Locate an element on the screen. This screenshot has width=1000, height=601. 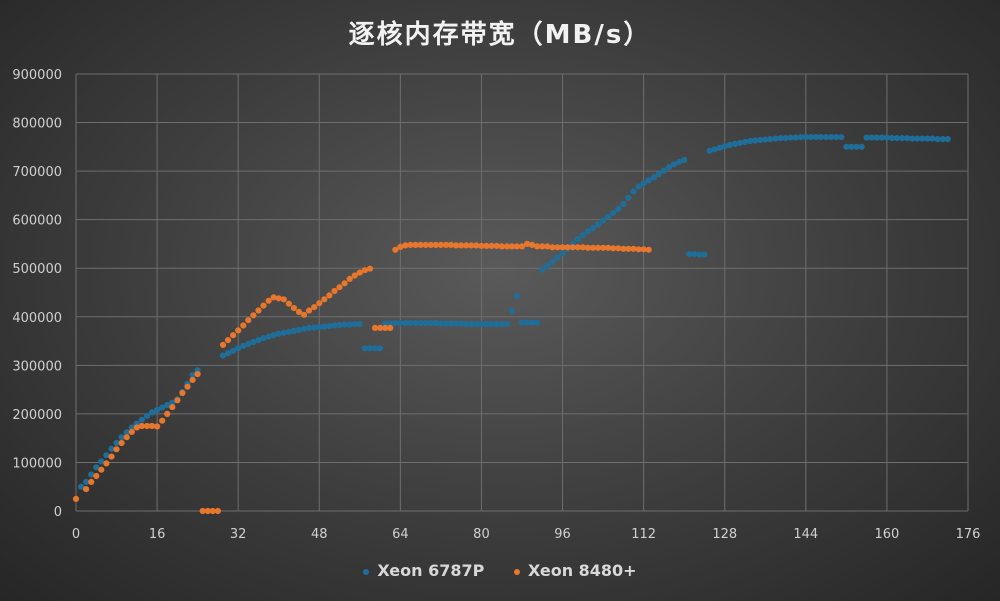
y-tick-label: 900000 is located at coordinates (37, 75).